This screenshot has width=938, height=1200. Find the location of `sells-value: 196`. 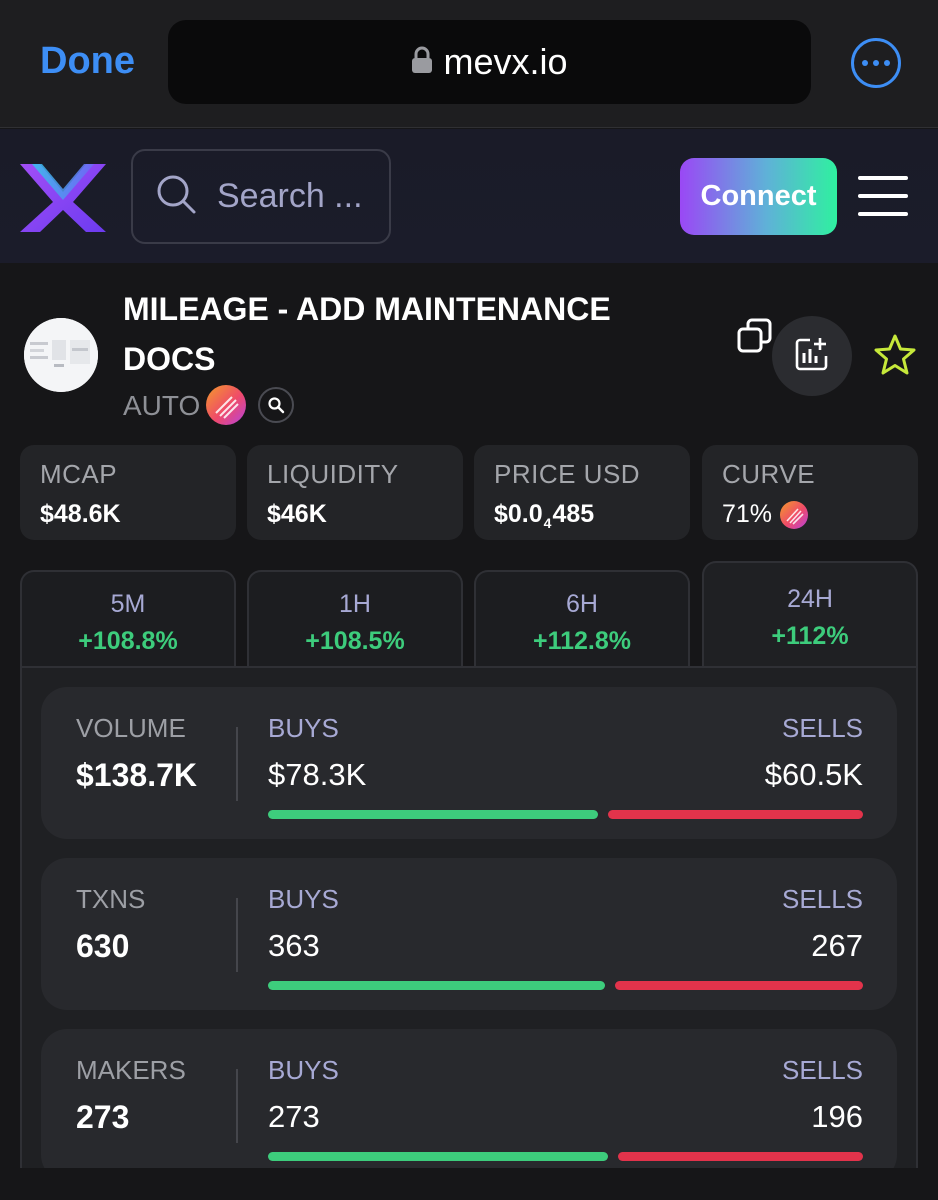

sells-value: 196 is located at coordinates (837, 1116).